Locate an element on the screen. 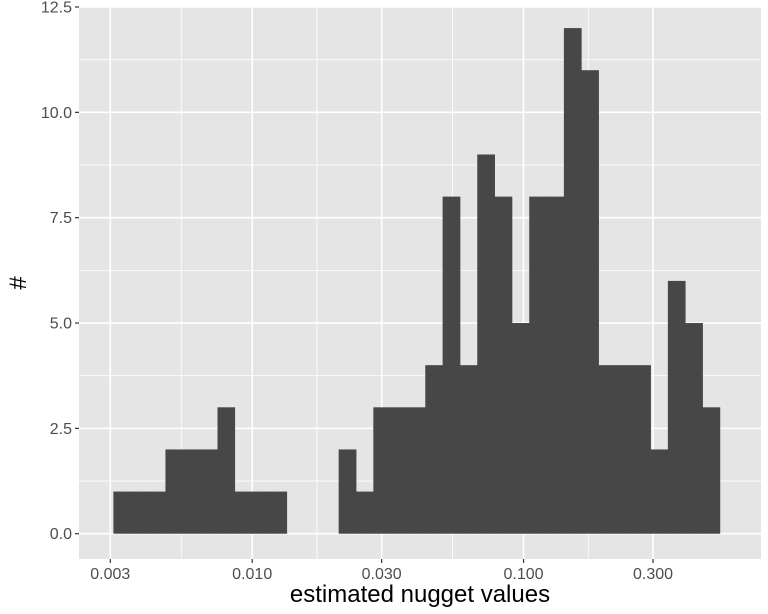 Image resolution: width=768 pixels, height=614 pixels. y-tick-label: 5.0 is located at coordinates (61, 324).